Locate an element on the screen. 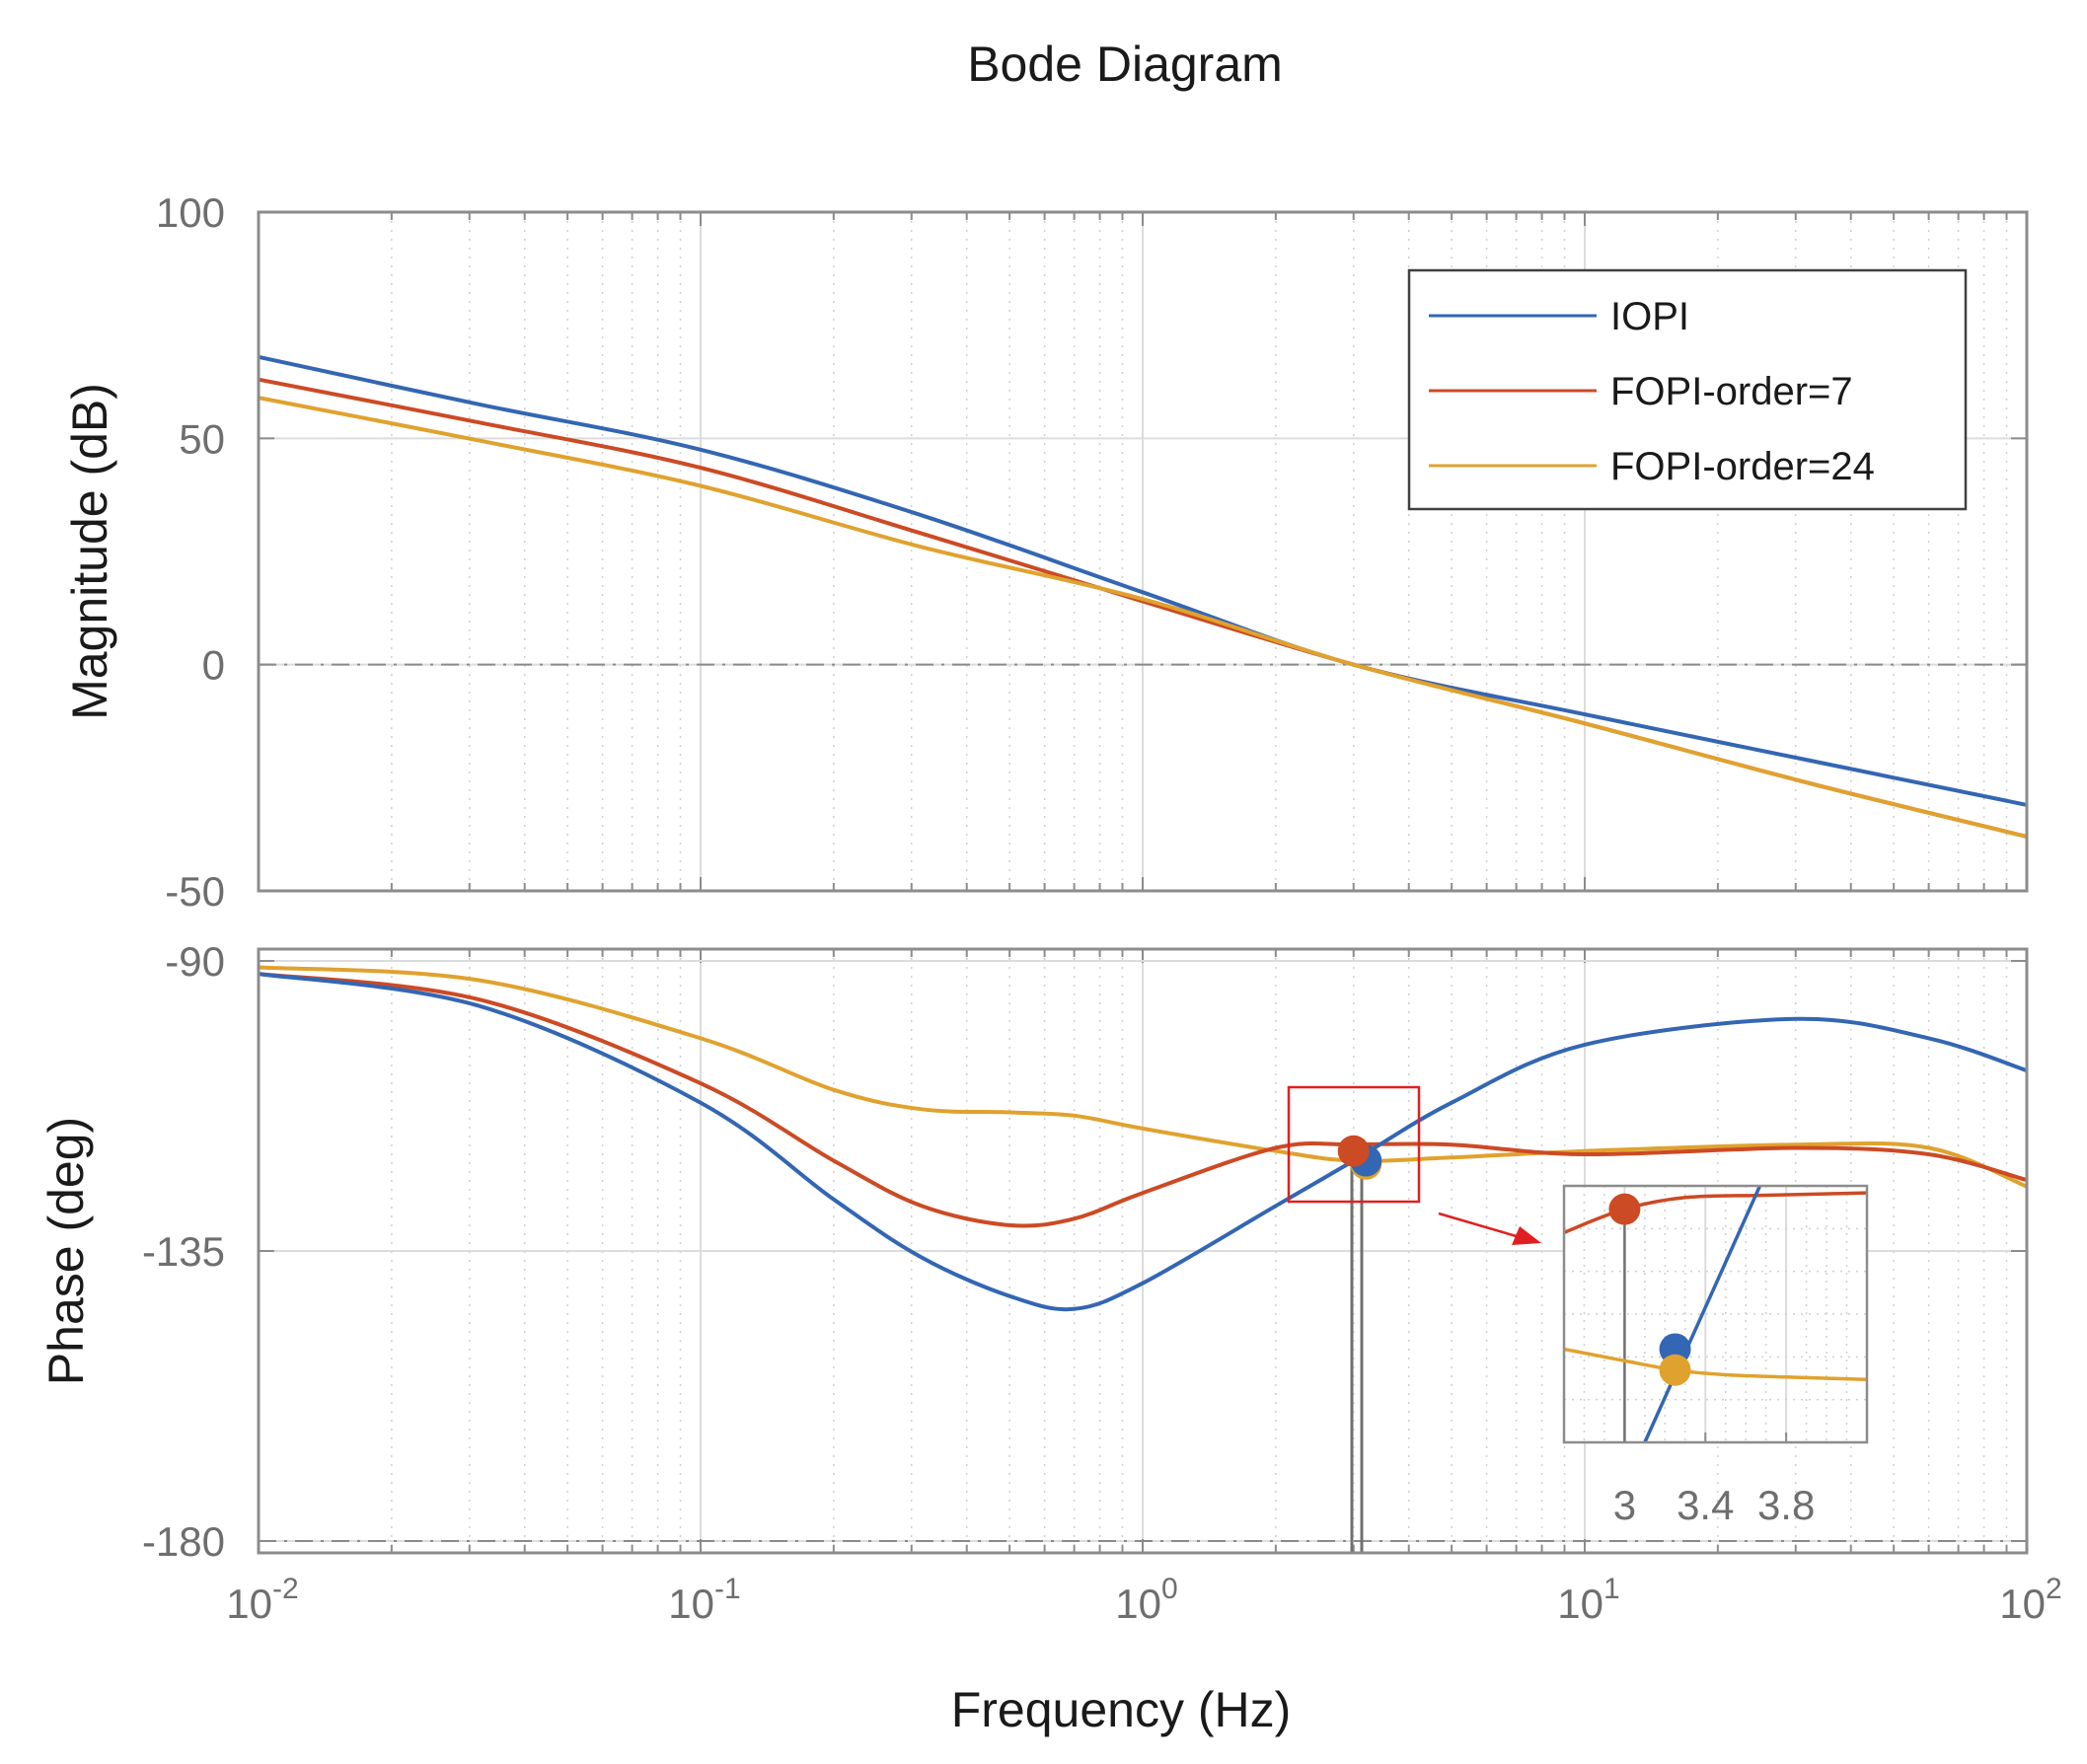 The image size is (2087, 1764). x-tick-exponent: -2 is located at coordinates (285, 1589).